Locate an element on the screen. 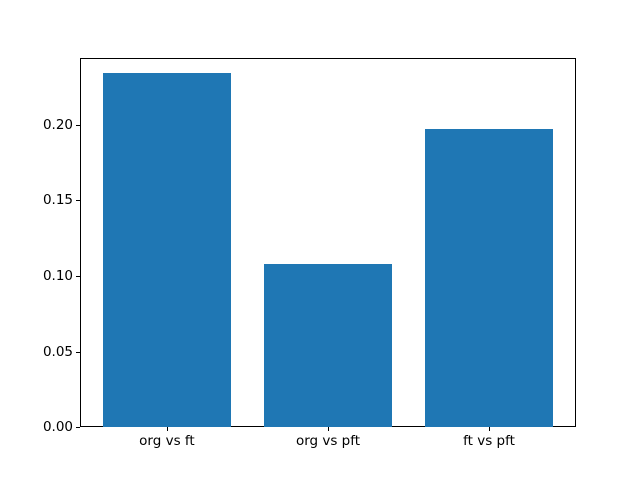 The image size is (640, 480). y-tick-label: 0.20 is located at coordinates (57, 124).